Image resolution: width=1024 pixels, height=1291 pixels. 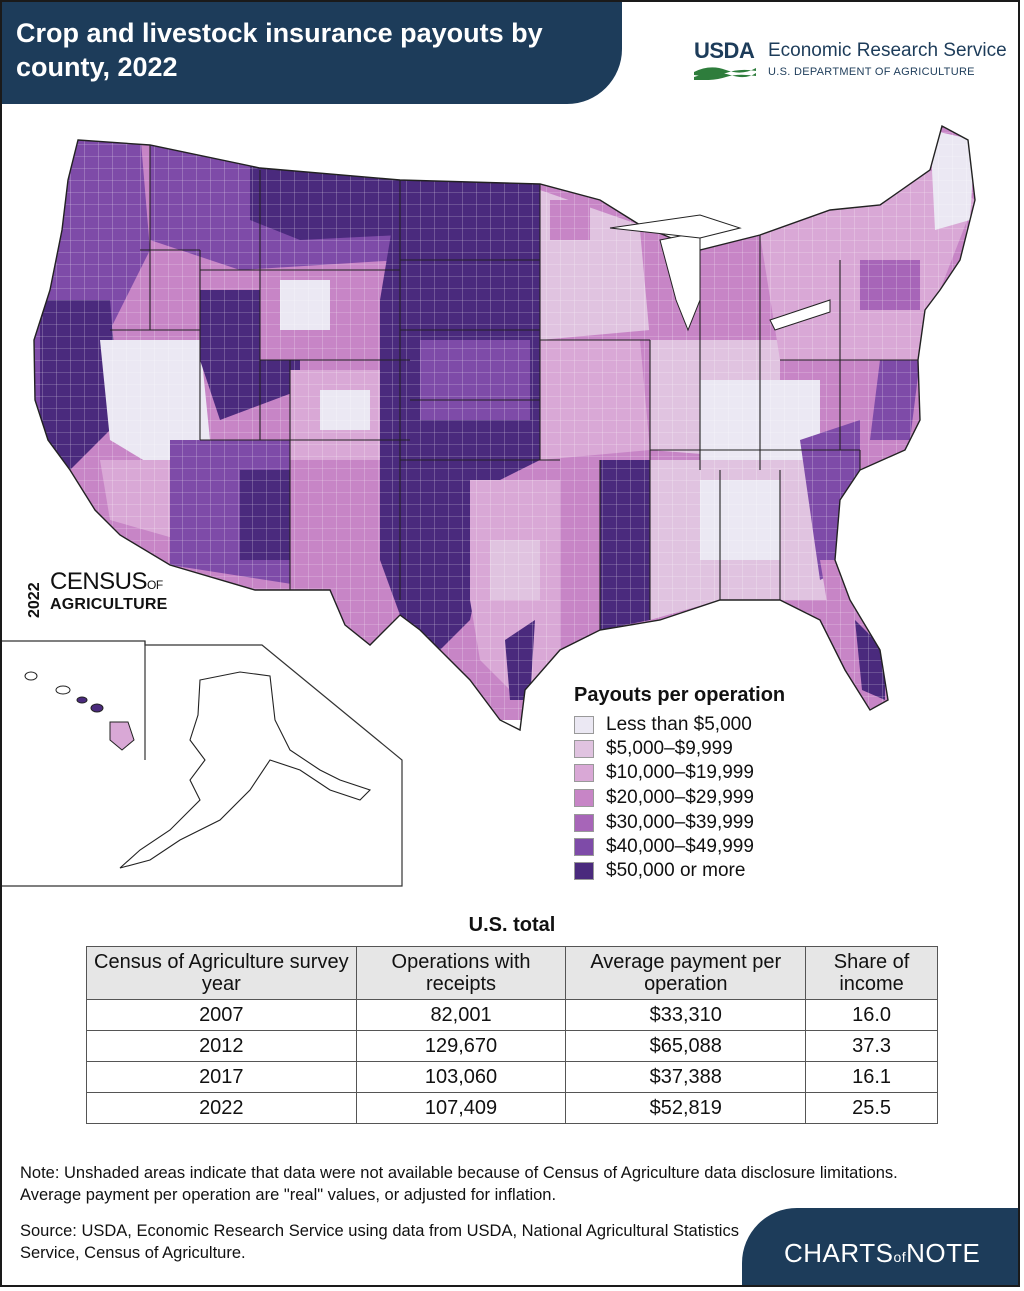 I want to click on census-agriculture: AGRICULTURE, so click(x=109, y=604).